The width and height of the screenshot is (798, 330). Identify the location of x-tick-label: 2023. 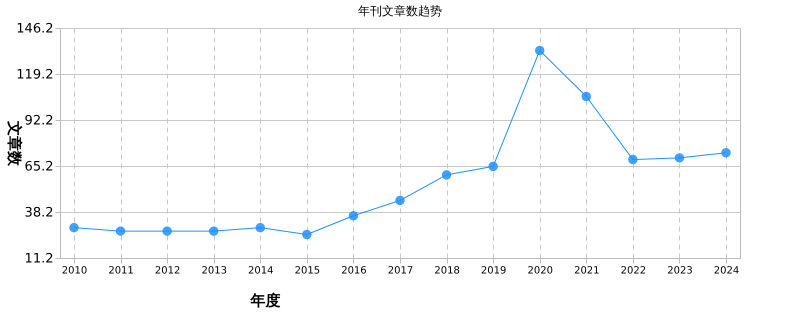
(680, 271).